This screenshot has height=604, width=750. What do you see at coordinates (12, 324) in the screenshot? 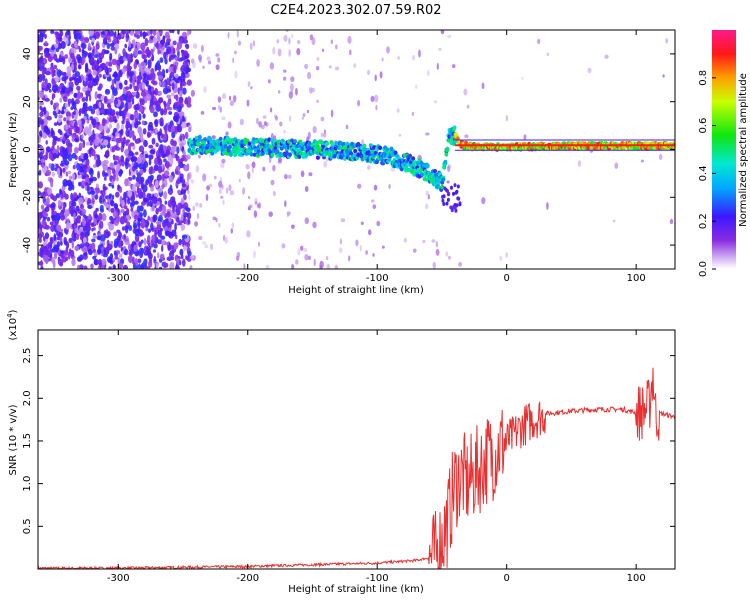
I see `snr-yscale-label: (x104)` at bounding box center [12, 324].